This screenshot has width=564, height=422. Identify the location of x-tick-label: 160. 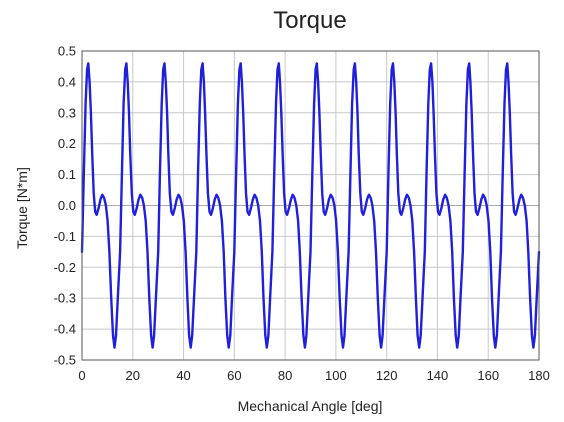
(488, 375).